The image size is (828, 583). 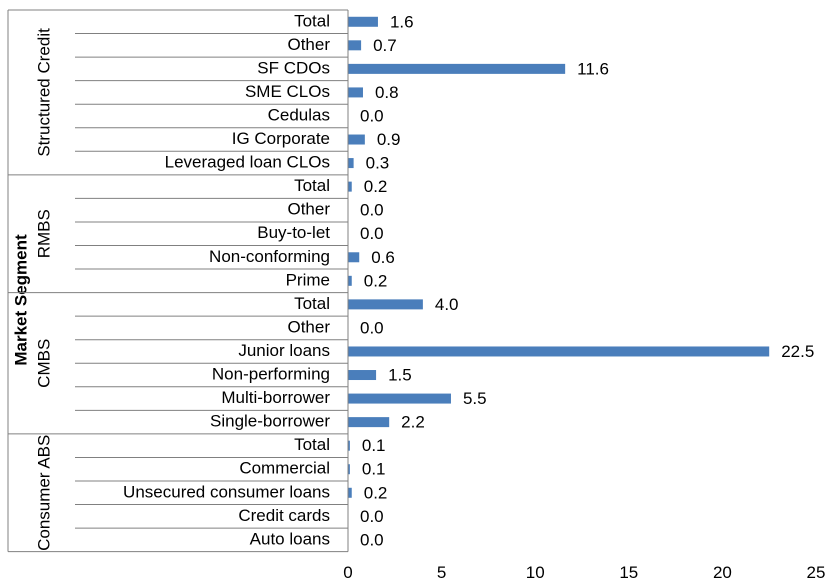 I want to click on value-label: 0.7, so click(x=385, y=45).